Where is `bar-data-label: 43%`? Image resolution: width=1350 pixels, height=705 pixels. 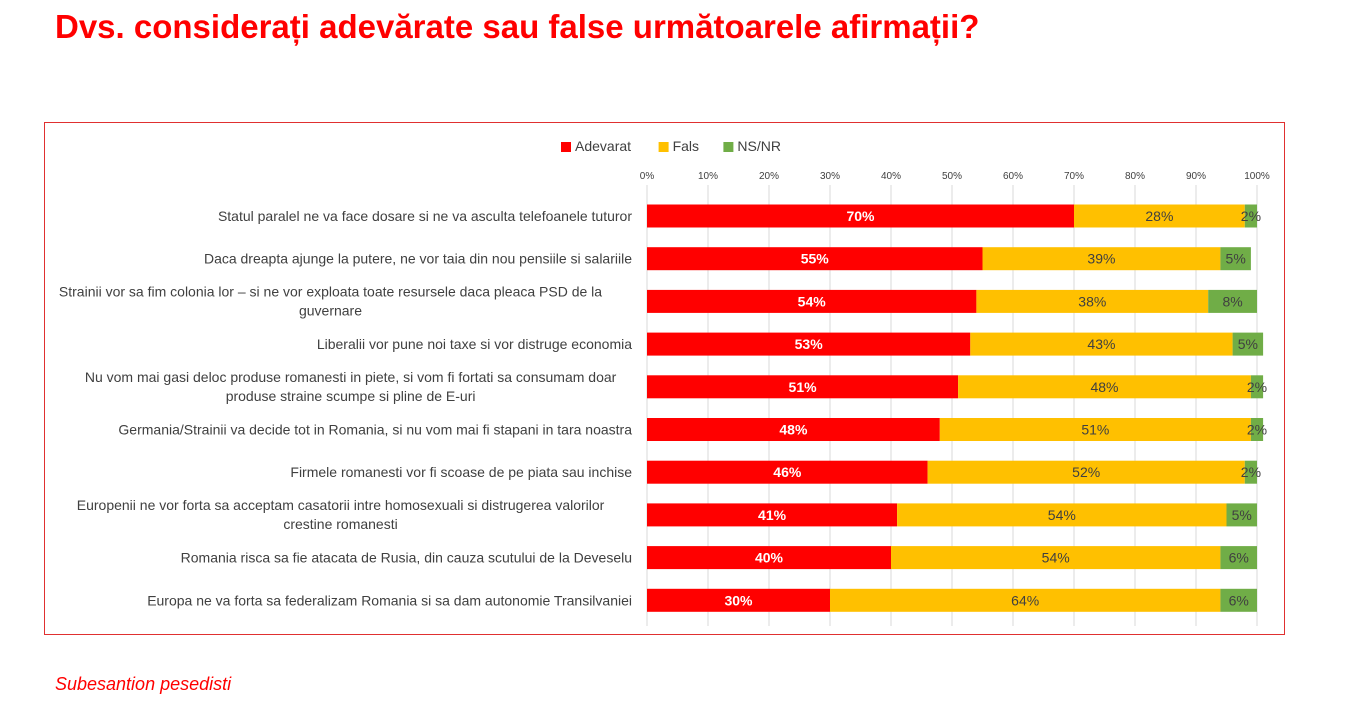
bar-data-label: 43% is located at coordinates (1101, 344).